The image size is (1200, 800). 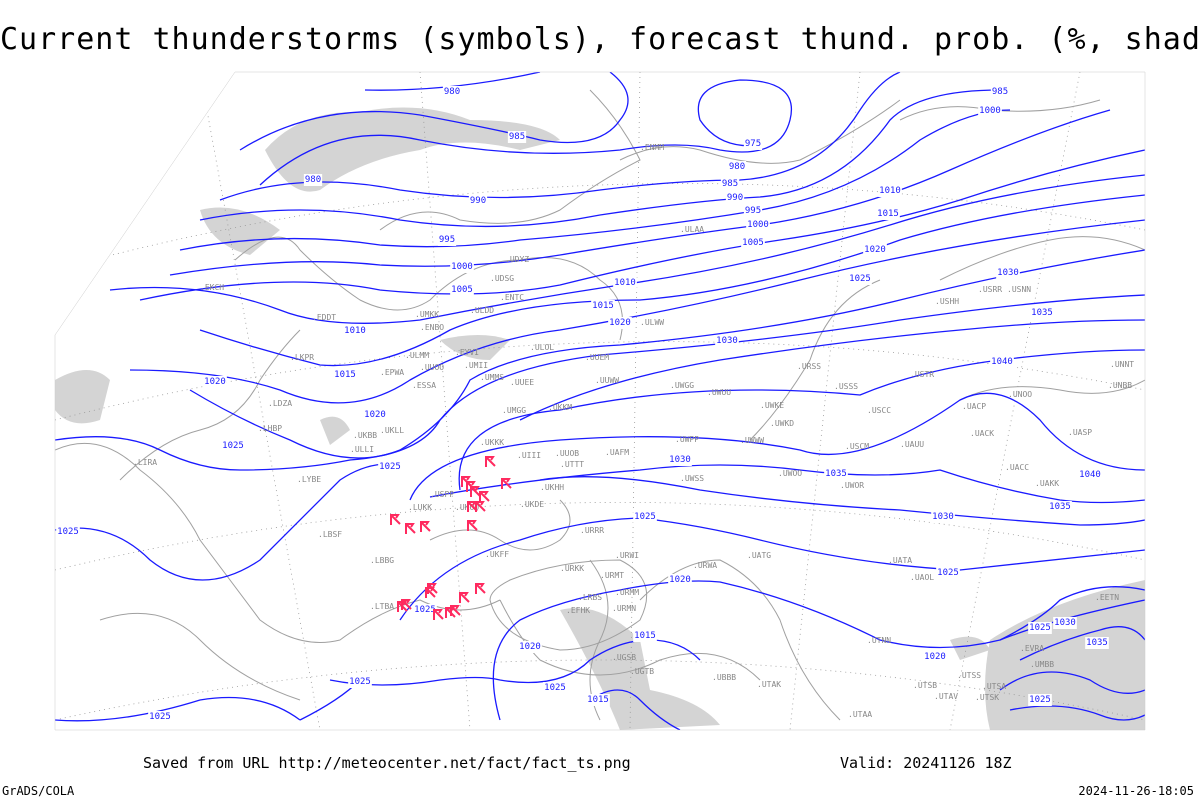 What do you see at coordinates (652, 147) in the screenshot?
I see `station-label: .ENMM` at bounding box center [652, 147].